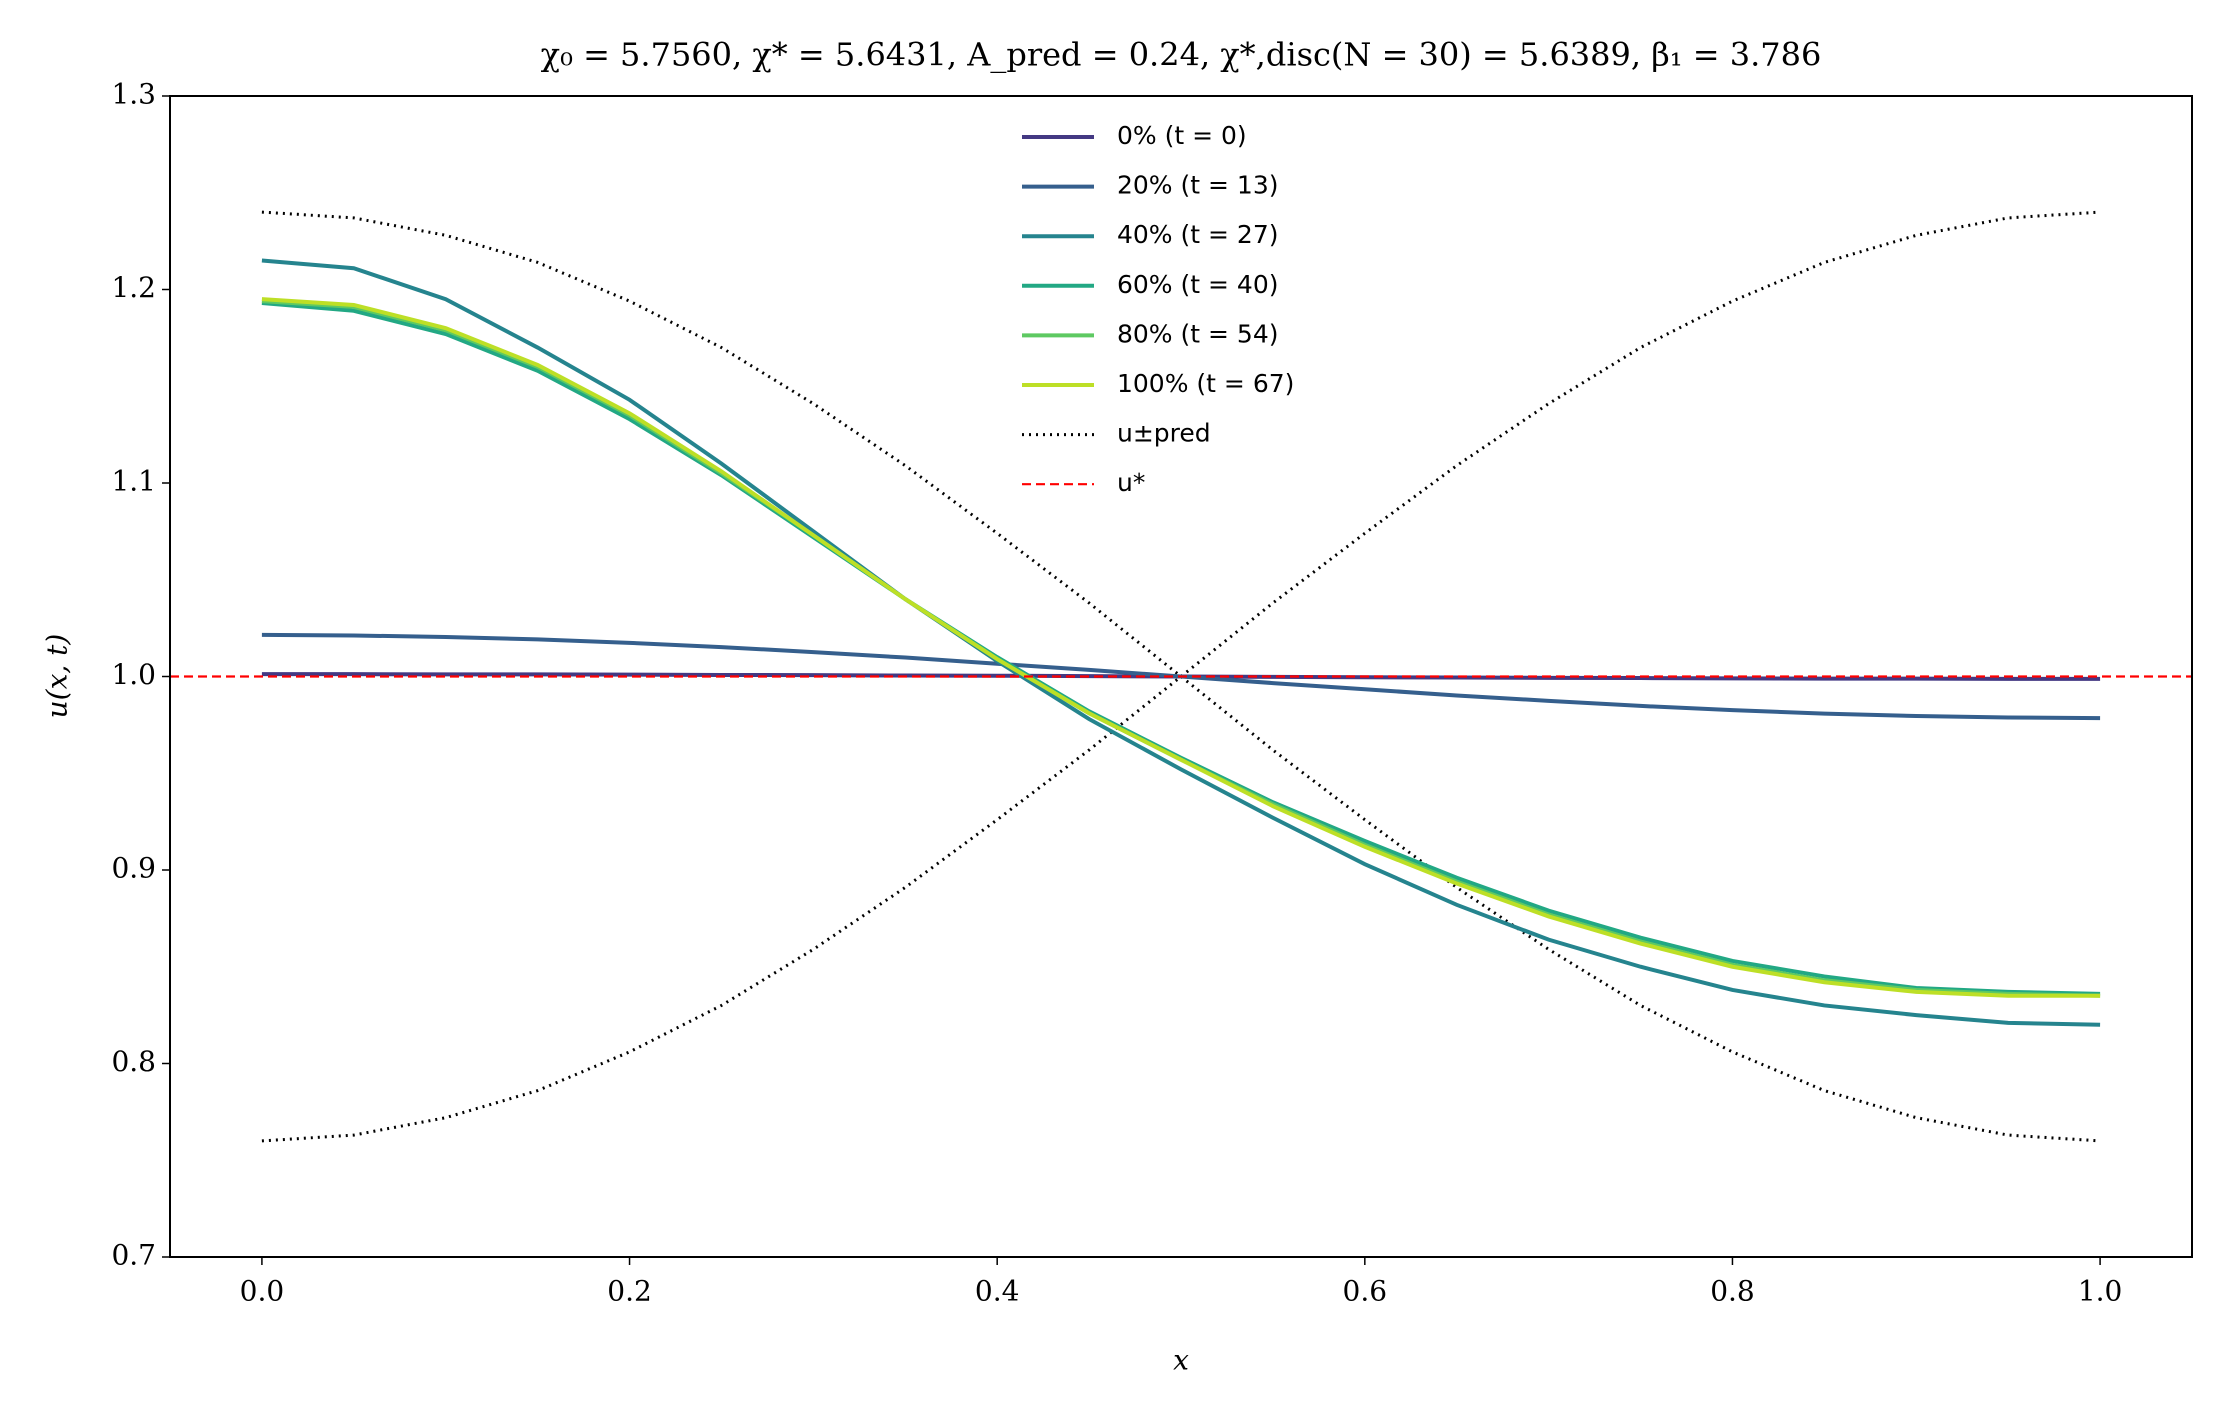 This screenshot has width=2220, height=1409. I want to click on legend-label: 80% (t = 54), so click(1197, 333).